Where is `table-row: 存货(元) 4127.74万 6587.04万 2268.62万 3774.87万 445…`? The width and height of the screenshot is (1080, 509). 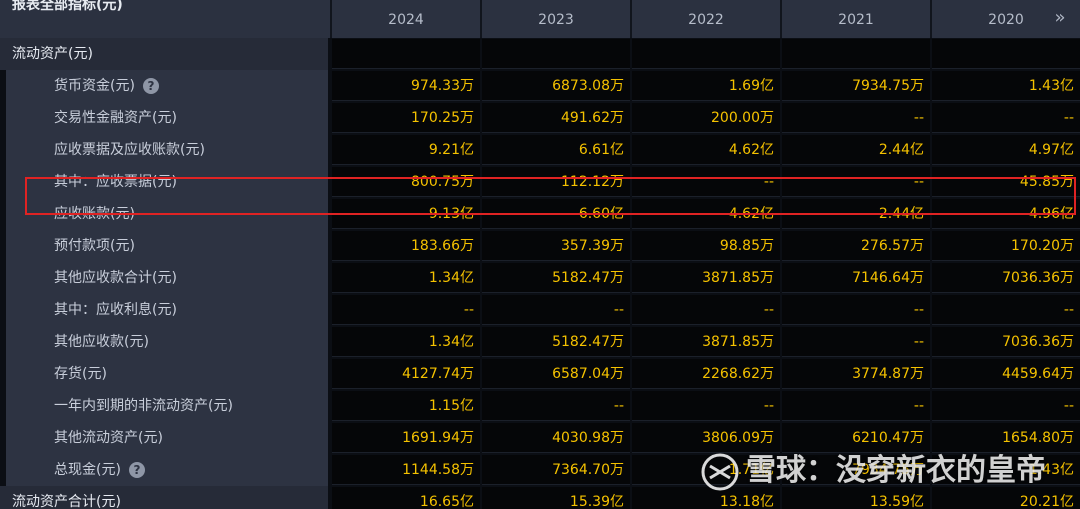 table-row: 存货(元) 4127.74万 6587.04万 2268.62万 3774.87万 445… is located at coordinates (540, 374).